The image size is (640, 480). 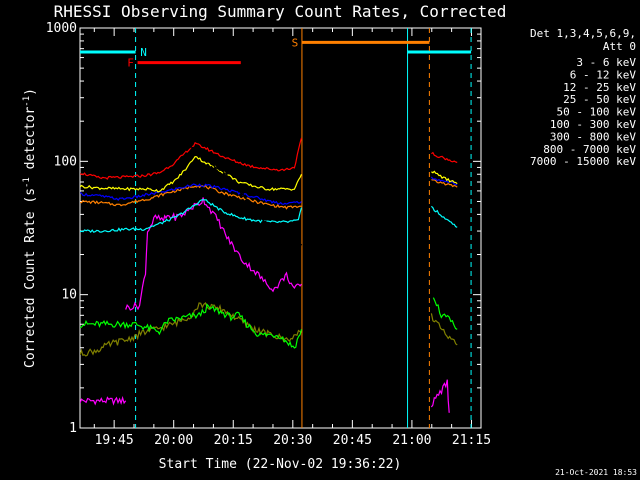 I want to click on y-tick-label: 1000, so click(x=61, y=28).